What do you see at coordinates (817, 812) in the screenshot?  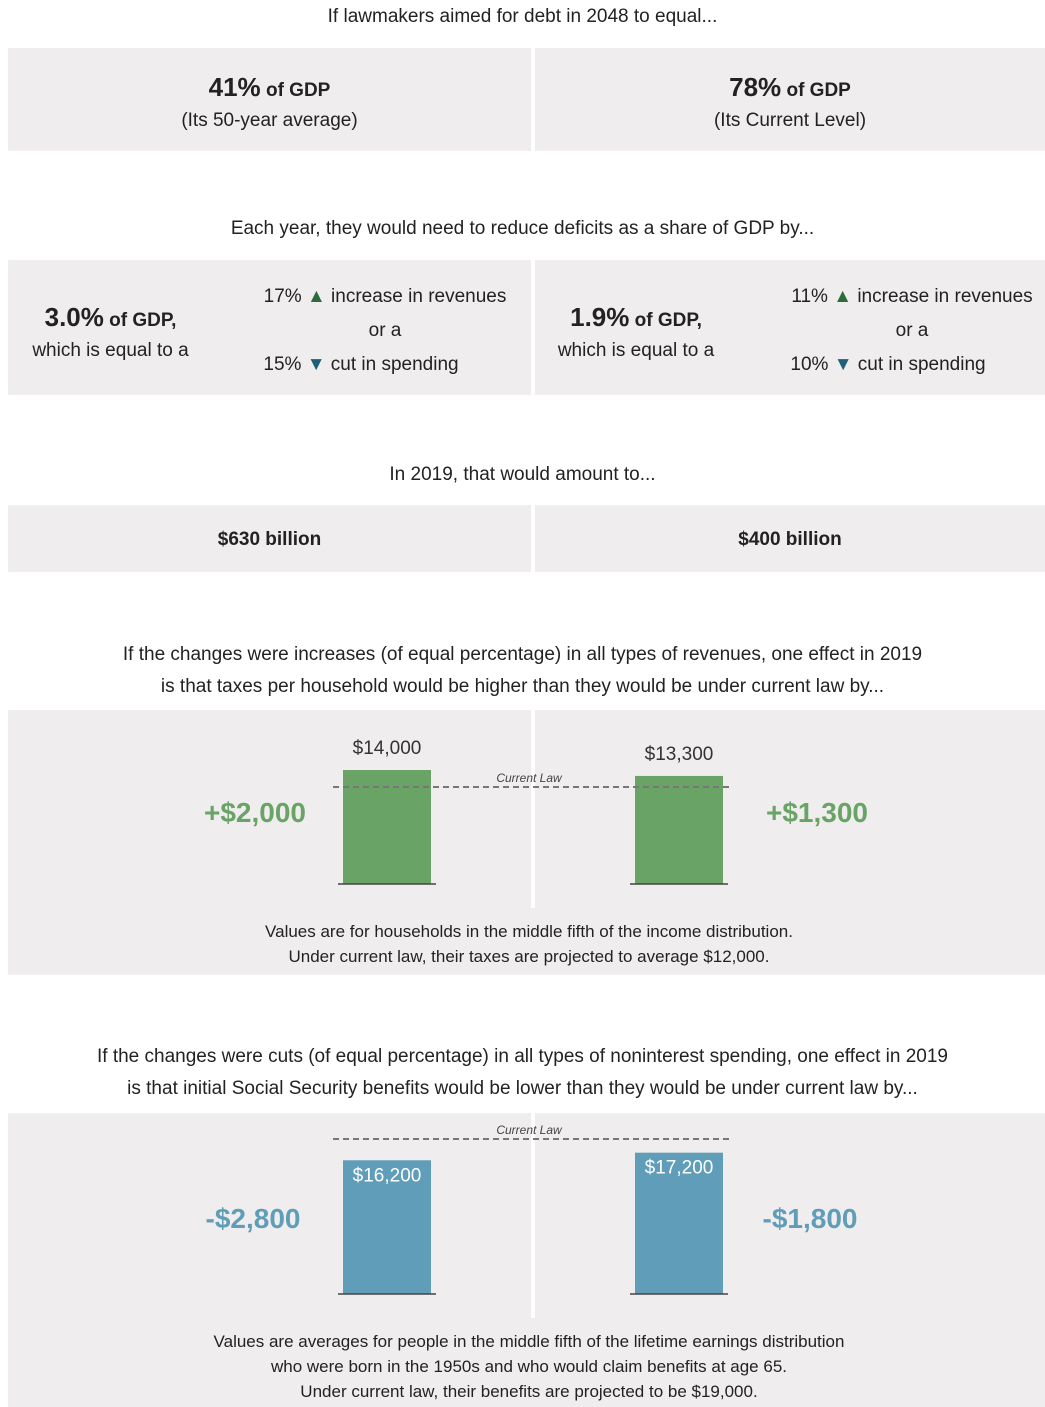 I see `difference-label: +$1,300` at bounding box center [817, 812].